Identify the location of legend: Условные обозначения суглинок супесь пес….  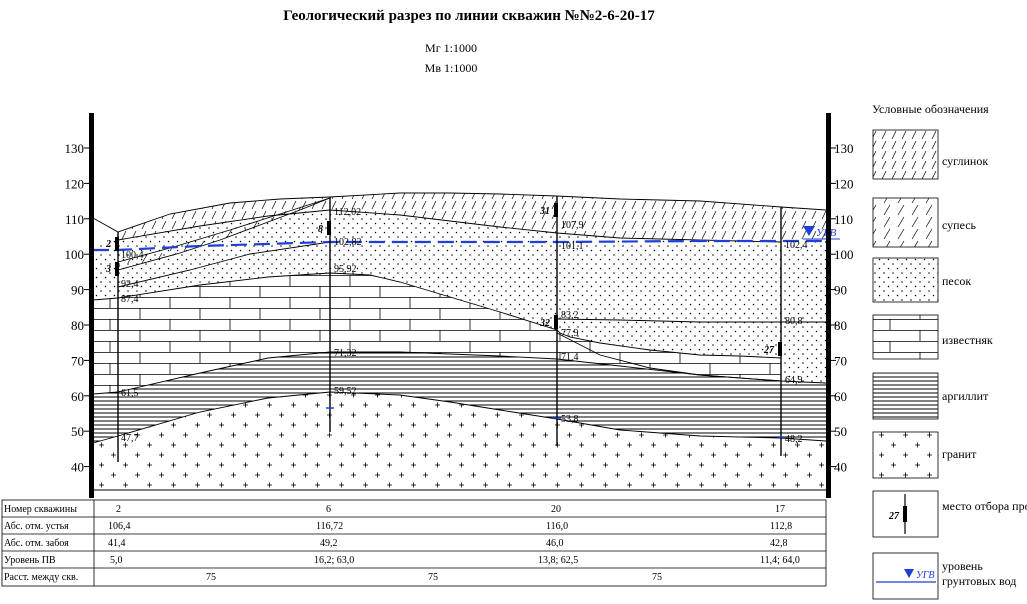
(949, 351).